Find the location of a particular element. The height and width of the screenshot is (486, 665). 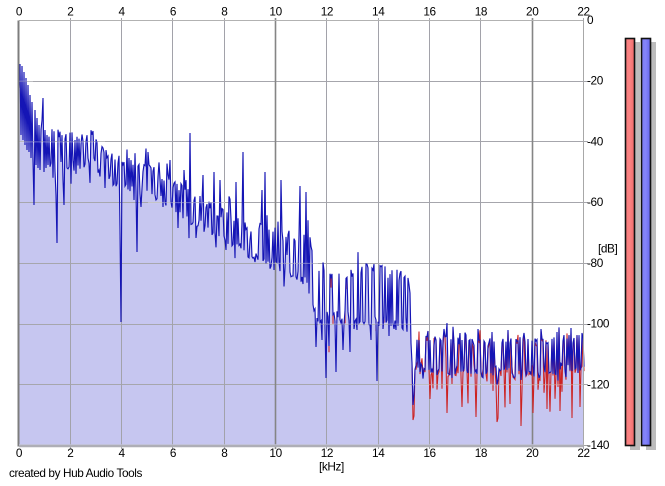

svg-text: -140 is located at coordinates (598, 445).